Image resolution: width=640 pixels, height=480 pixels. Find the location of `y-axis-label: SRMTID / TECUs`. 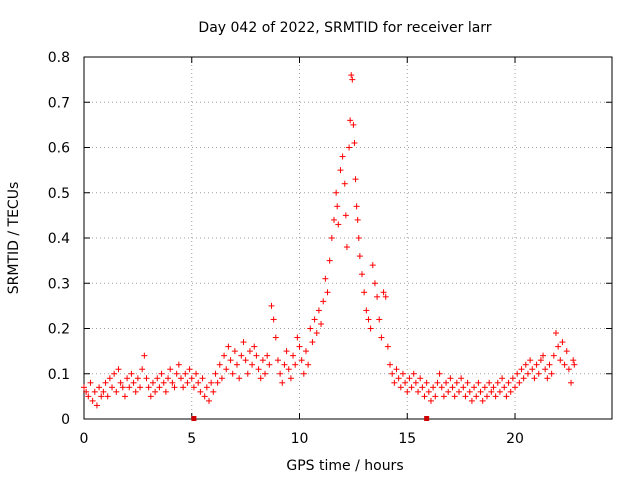

y-axis-label: SRMTID / TECUs is located at coordinates (14, 238).